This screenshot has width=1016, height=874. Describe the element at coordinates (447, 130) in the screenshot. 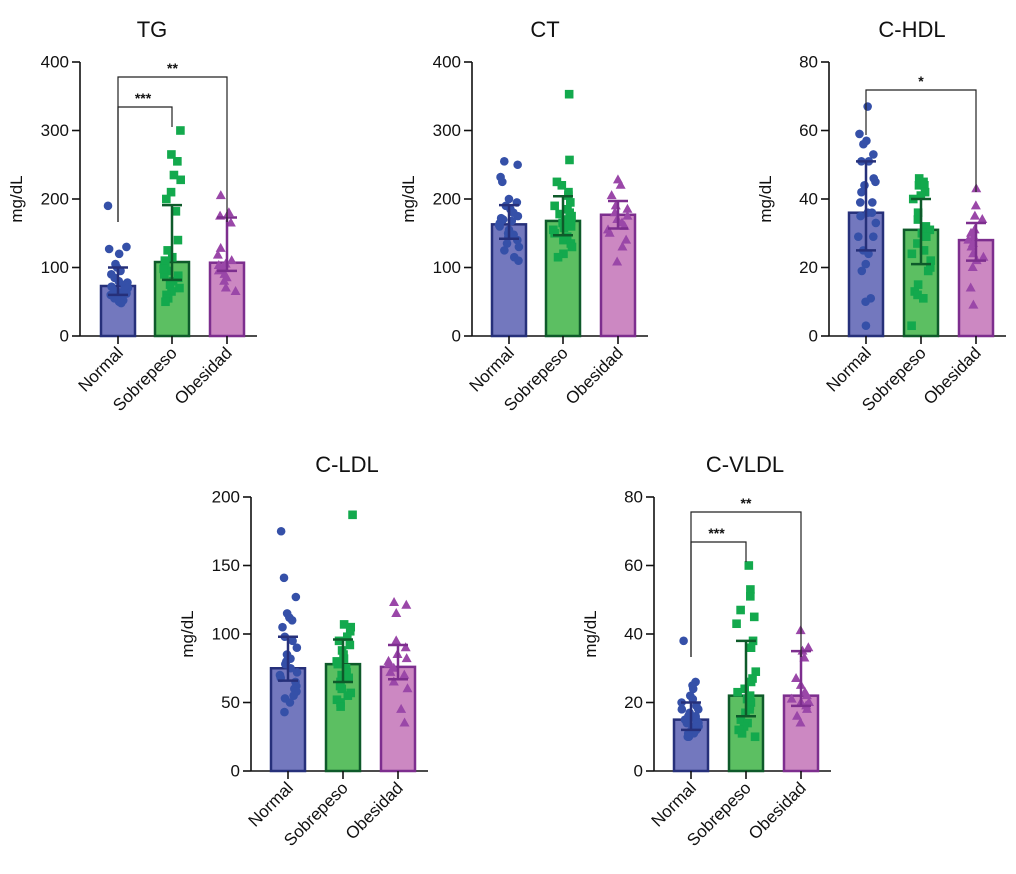

I see `y-tick-label: 300` at that location.